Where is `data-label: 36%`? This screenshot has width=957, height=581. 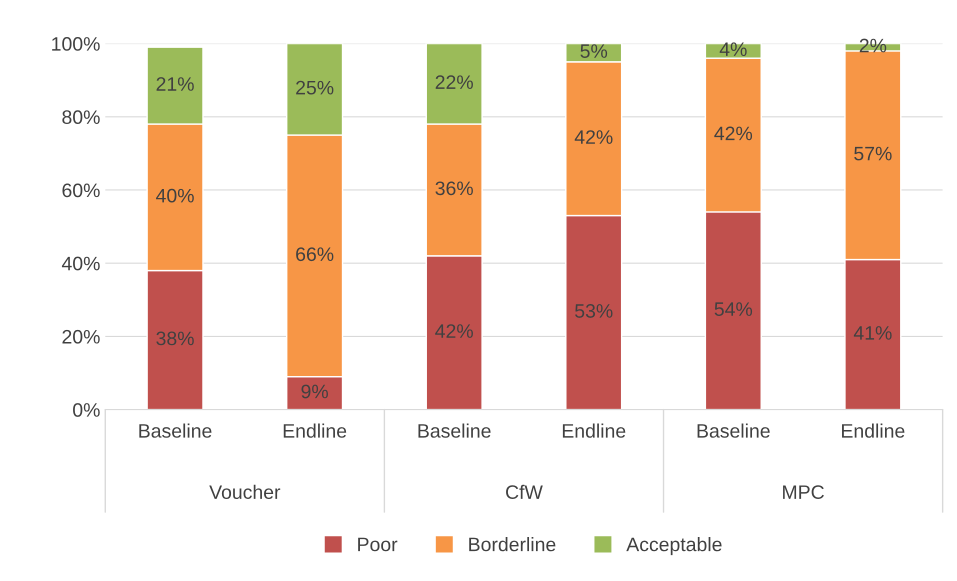
data-label: 36% is located at coordinates (454, 188).